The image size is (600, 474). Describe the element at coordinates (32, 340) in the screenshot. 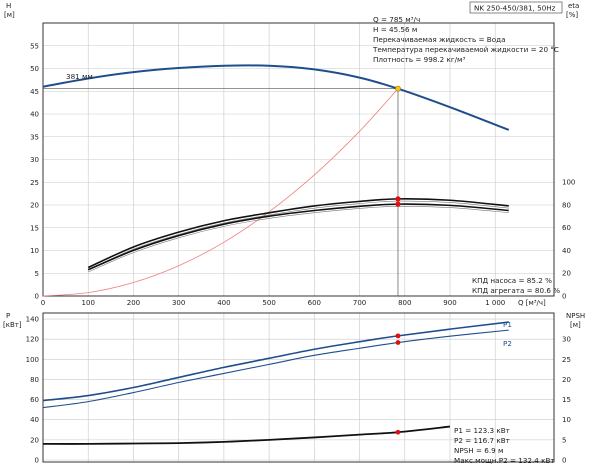

I see `p-tick-120: 120` at that location.